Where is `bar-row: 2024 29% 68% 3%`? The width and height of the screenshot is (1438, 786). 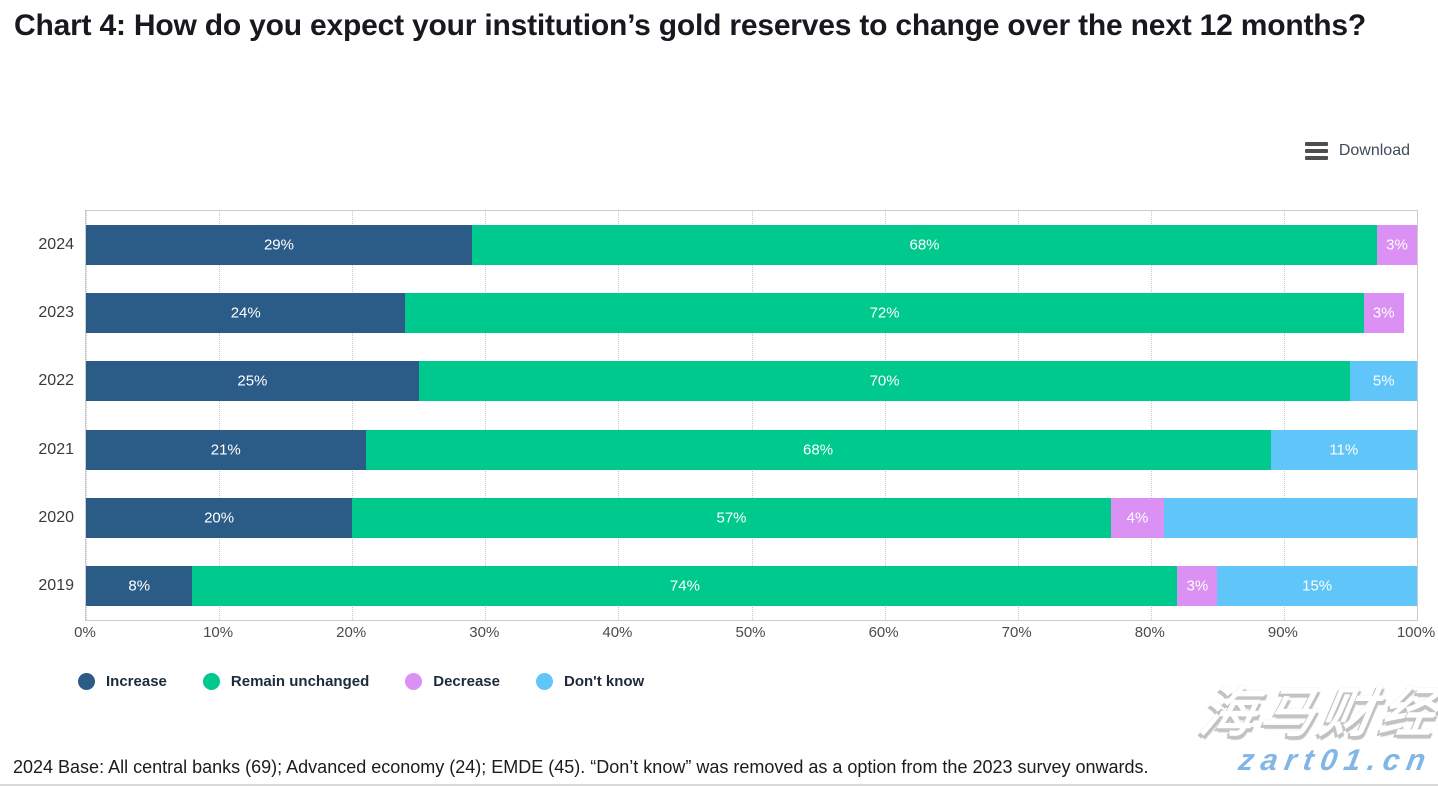
bar-row: 2024 29% 68% 3% is located at coordinates (727, 245).